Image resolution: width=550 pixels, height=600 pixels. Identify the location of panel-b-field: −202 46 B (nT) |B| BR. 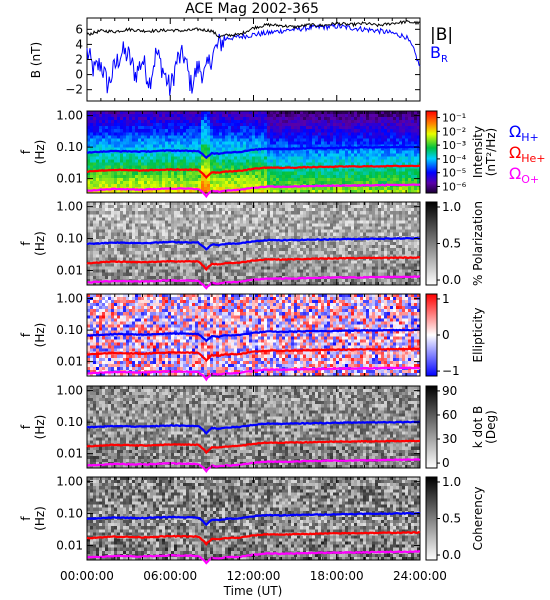
(241, 59).